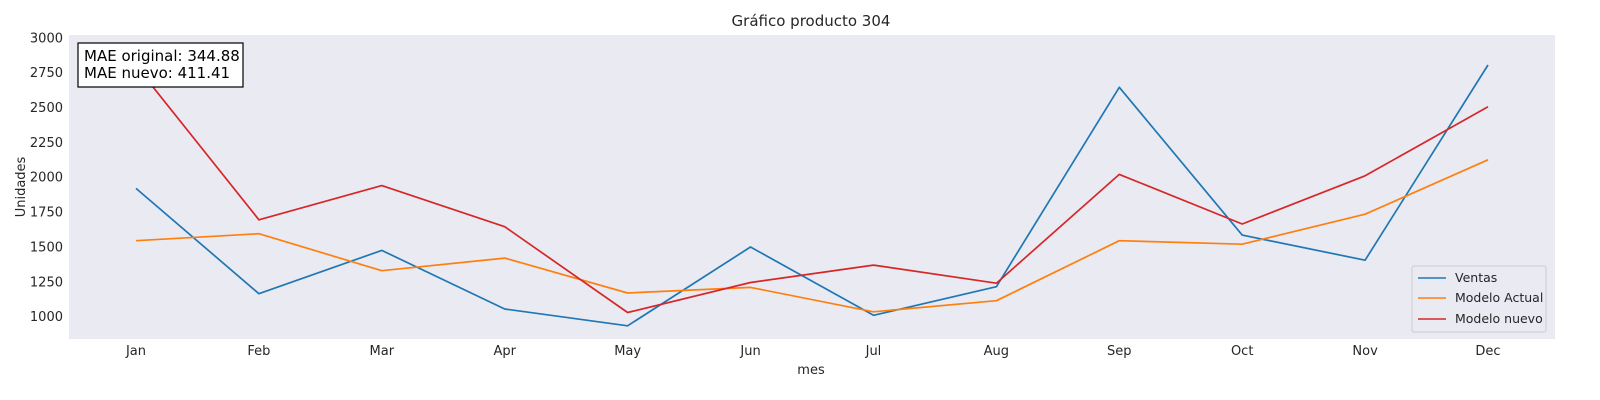 The height and width of the screenshot is (400, 1600). What do you see at coordinates (46, 317) in the screenshot?
I see `y-tick-label: 1000` at bounding box center [46, 317].